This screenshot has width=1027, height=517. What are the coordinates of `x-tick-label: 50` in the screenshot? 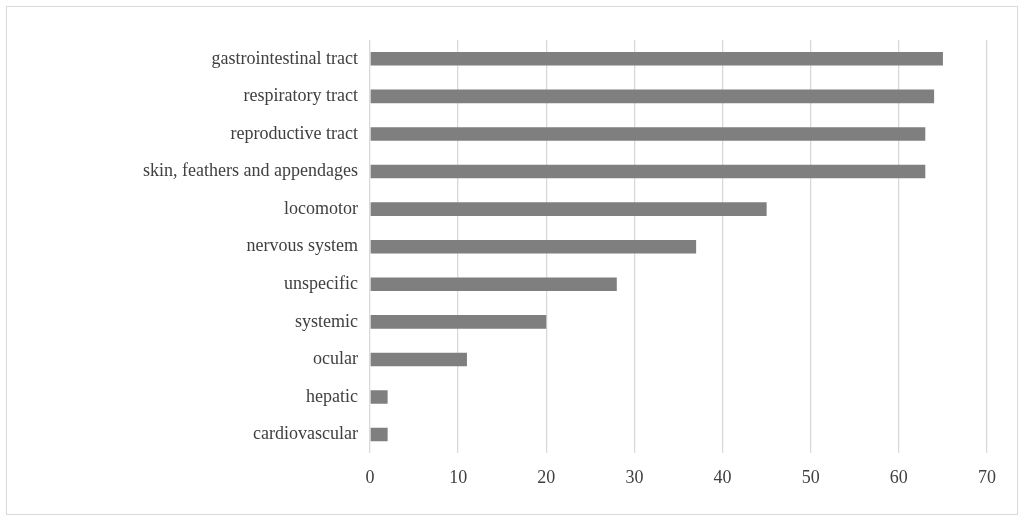 It's located at (810, 476).